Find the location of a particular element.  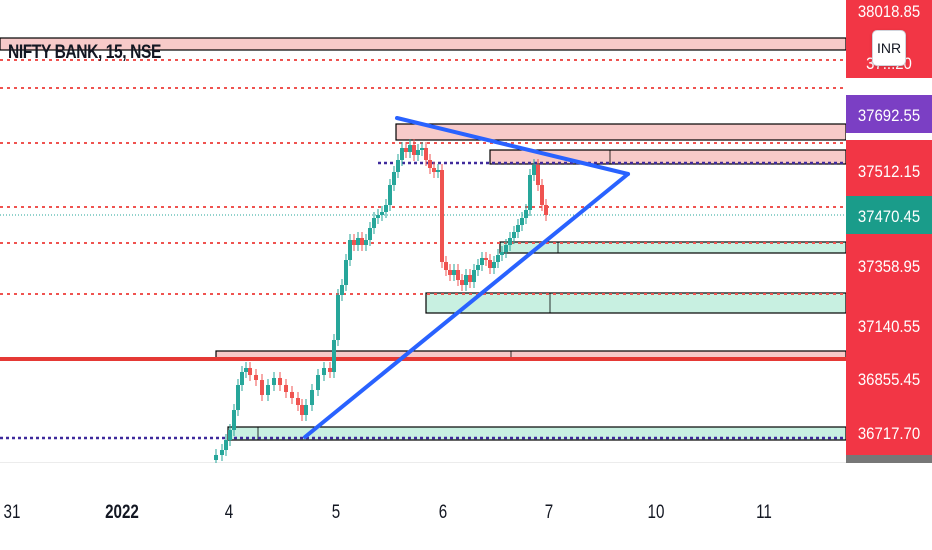

time-axis-background is located at coordinates (423, 506).